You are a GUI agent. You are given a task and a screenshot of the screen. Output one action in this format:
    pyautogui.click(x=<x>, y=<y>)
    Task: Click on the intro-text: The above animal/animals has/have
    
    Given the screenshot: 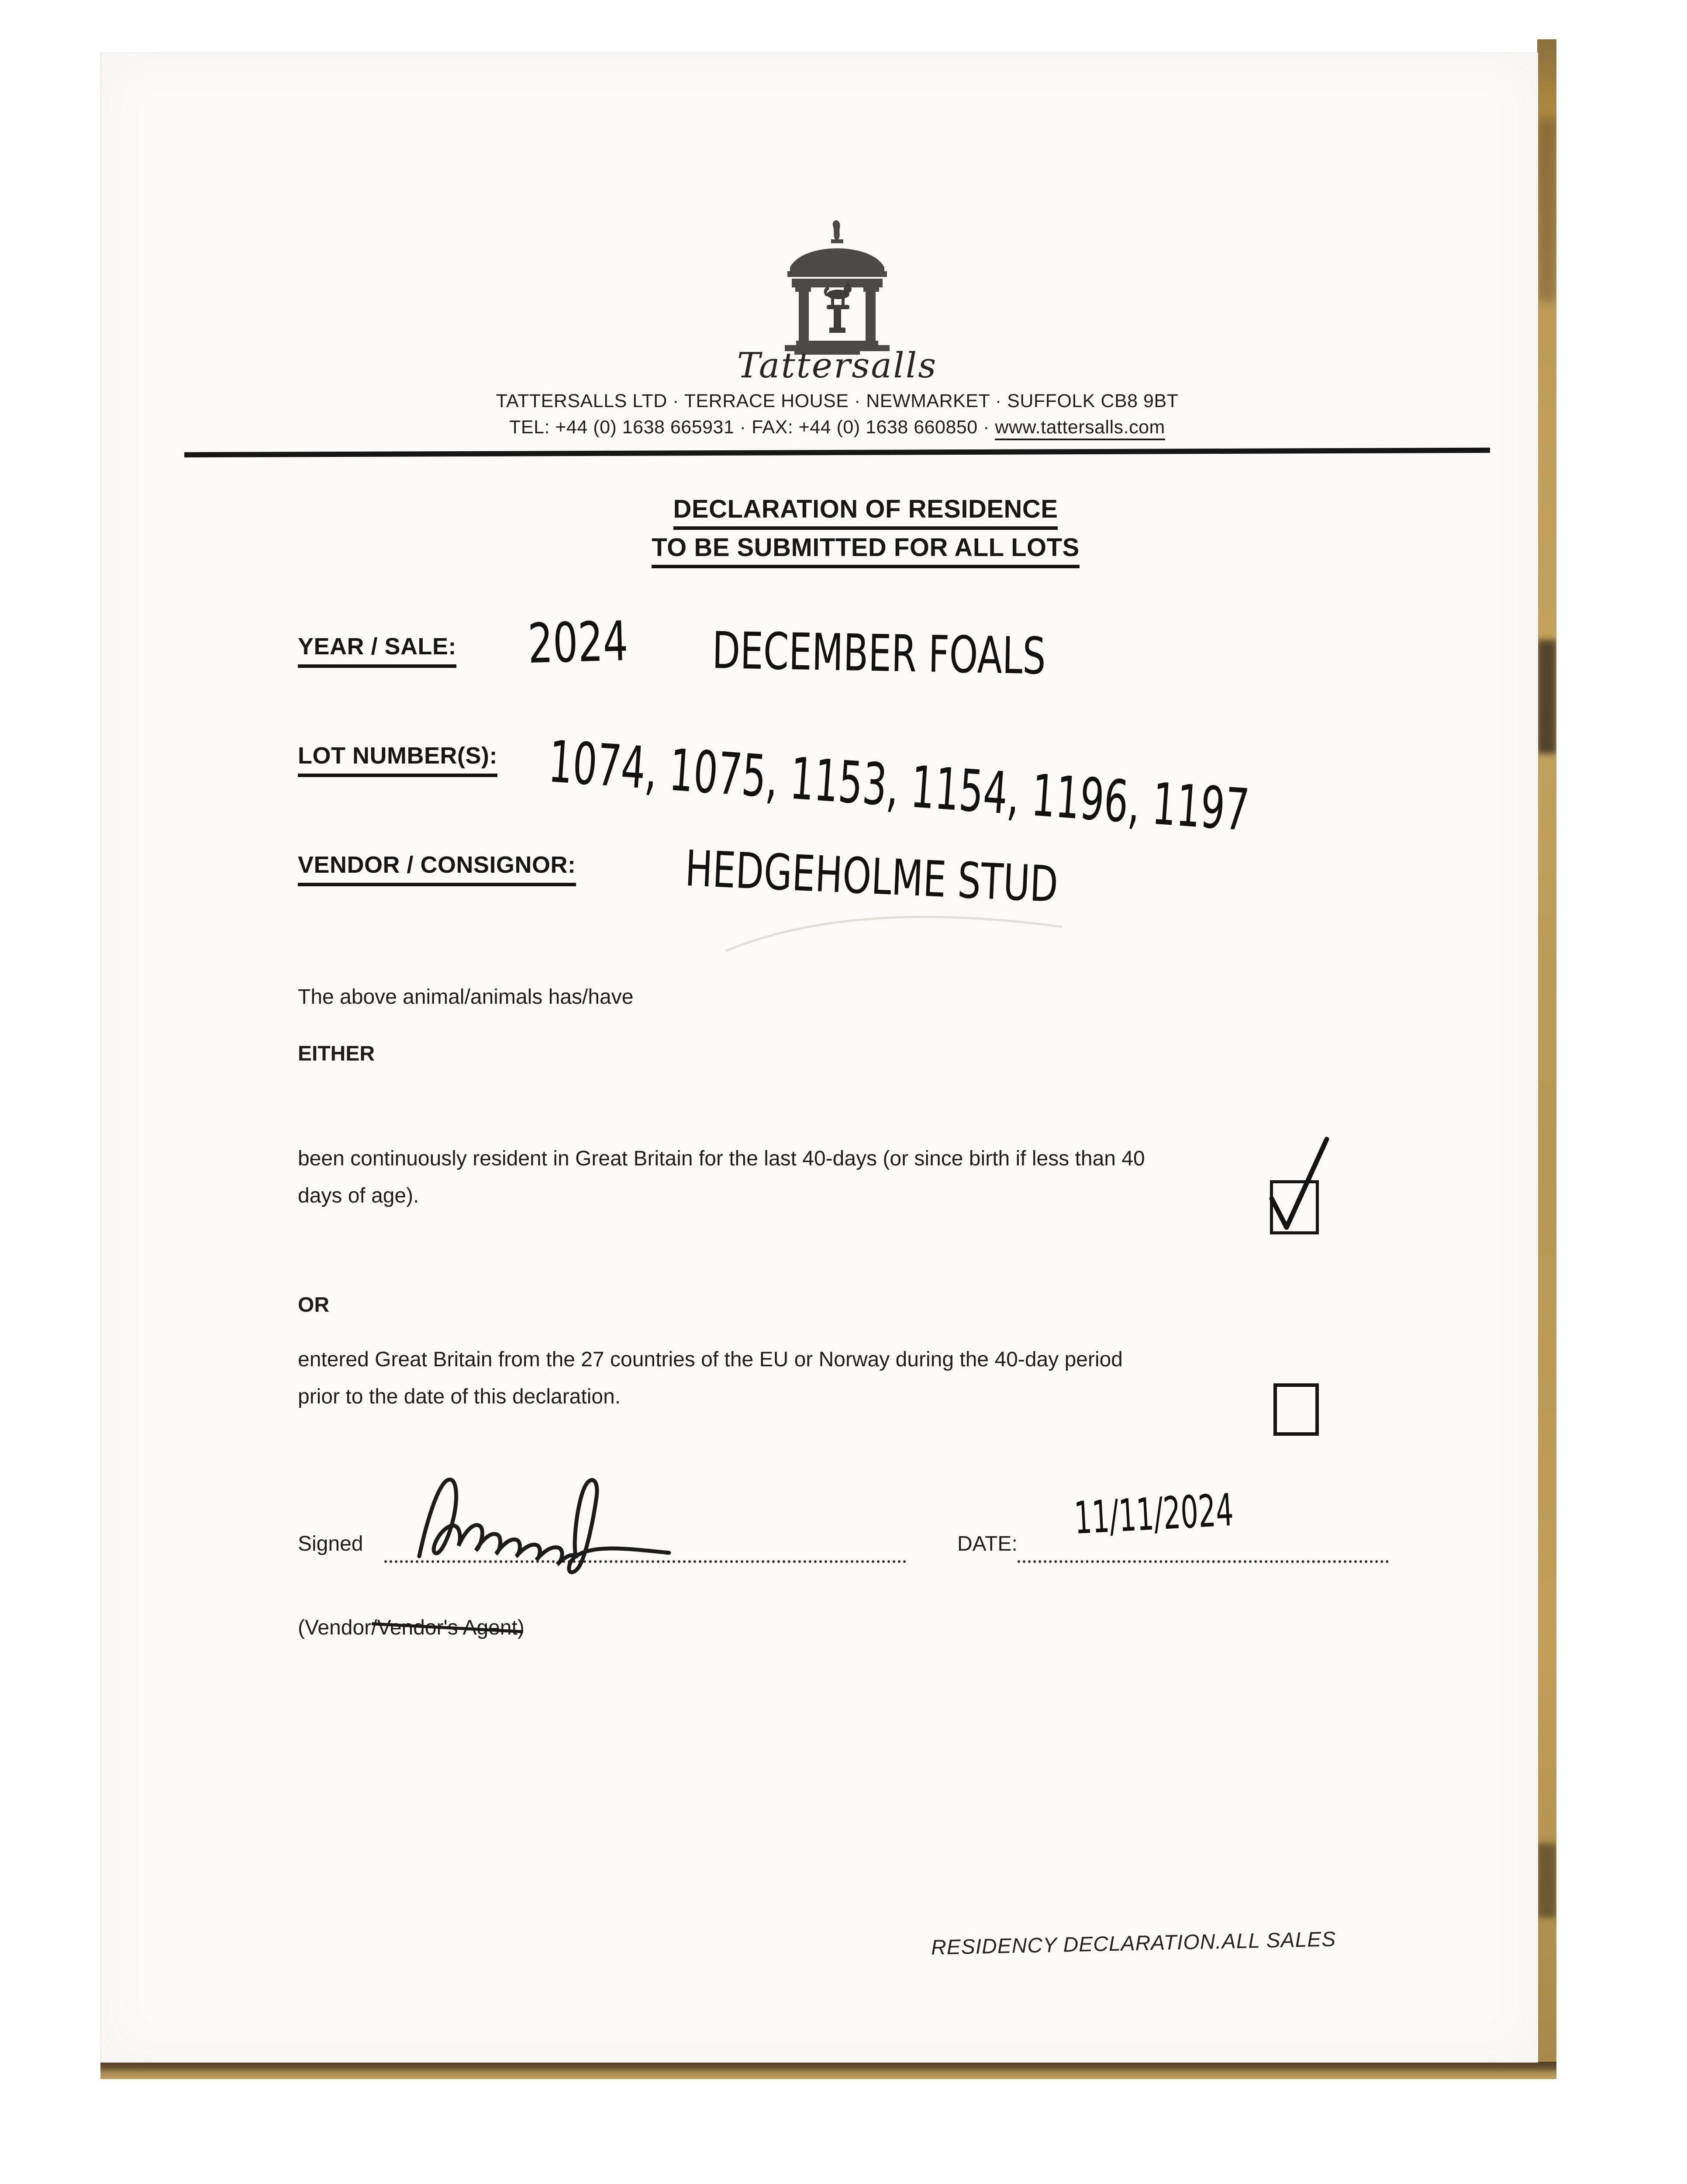 What is the action you would take?
    pyautogui.click(x=466, y=997)
    